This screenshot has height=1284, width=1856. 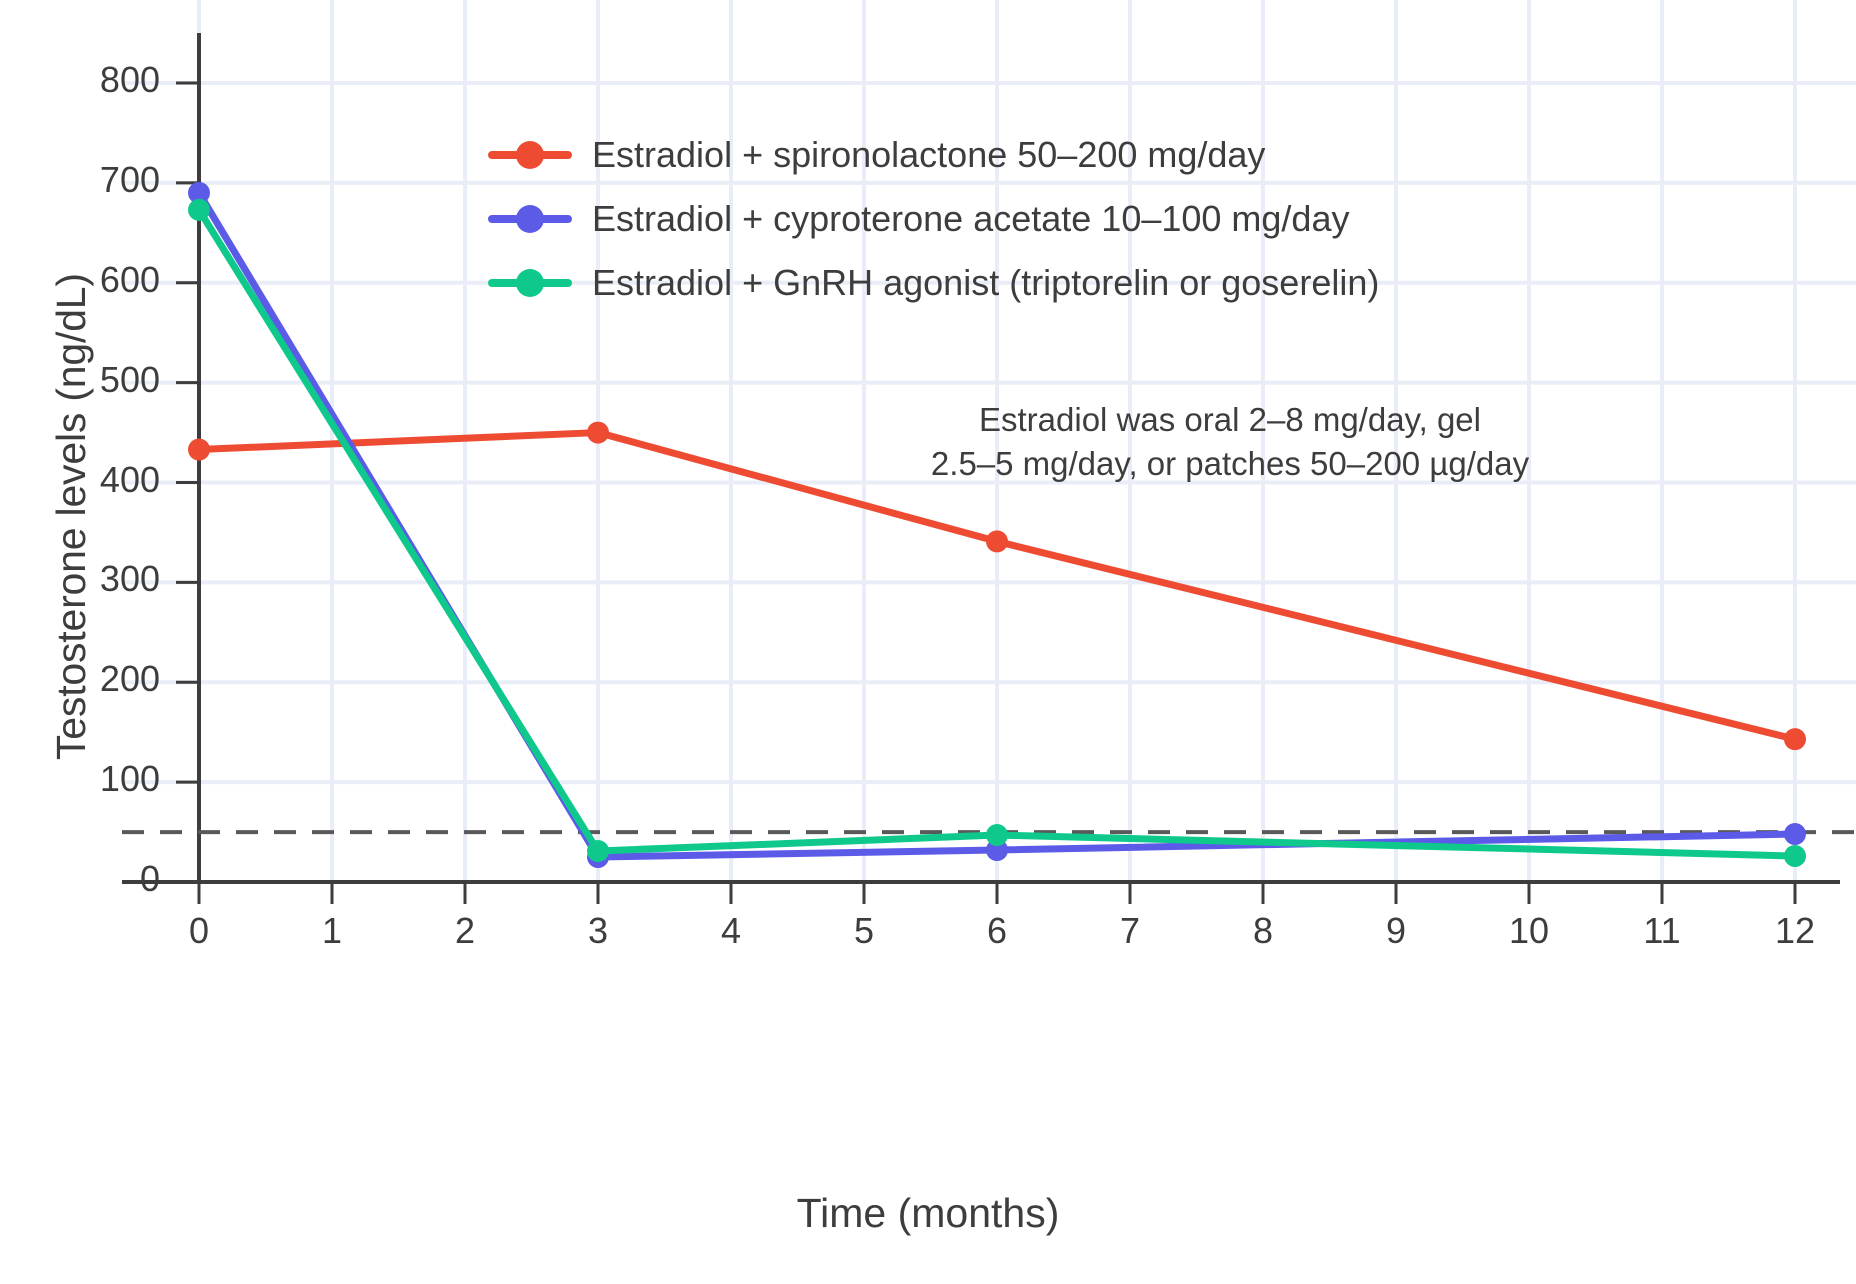 What do you see at coordinates (1662, 930) in the screenshot?
I see `x-tick-label: 11` at bounding box center [1662, 930].